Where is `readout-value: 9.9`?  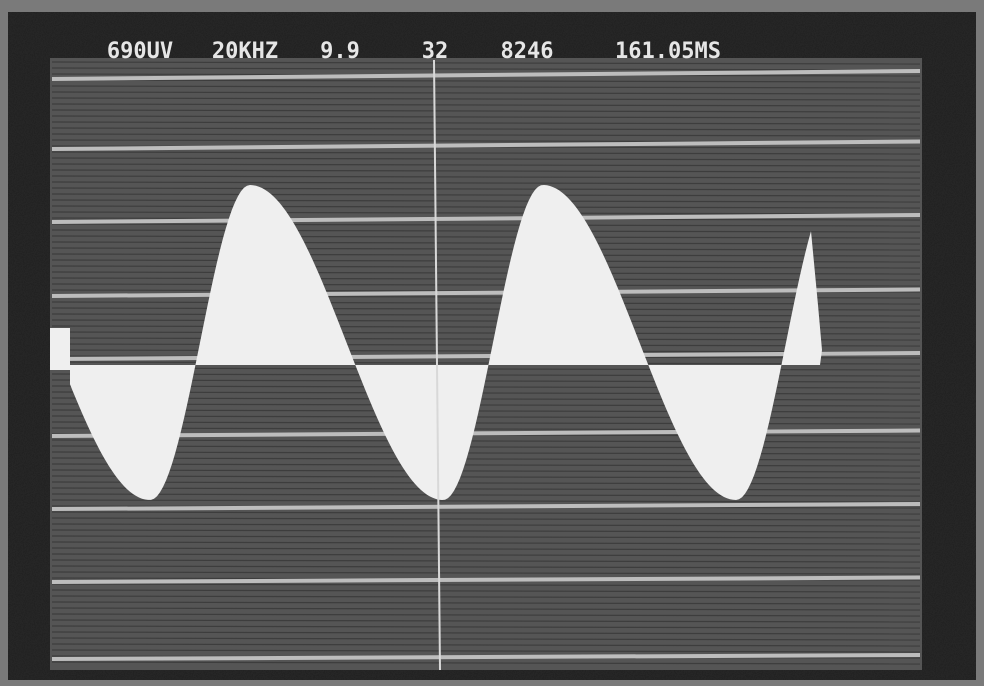 readout-value: 9.9 is located at coordinates (340, 51).